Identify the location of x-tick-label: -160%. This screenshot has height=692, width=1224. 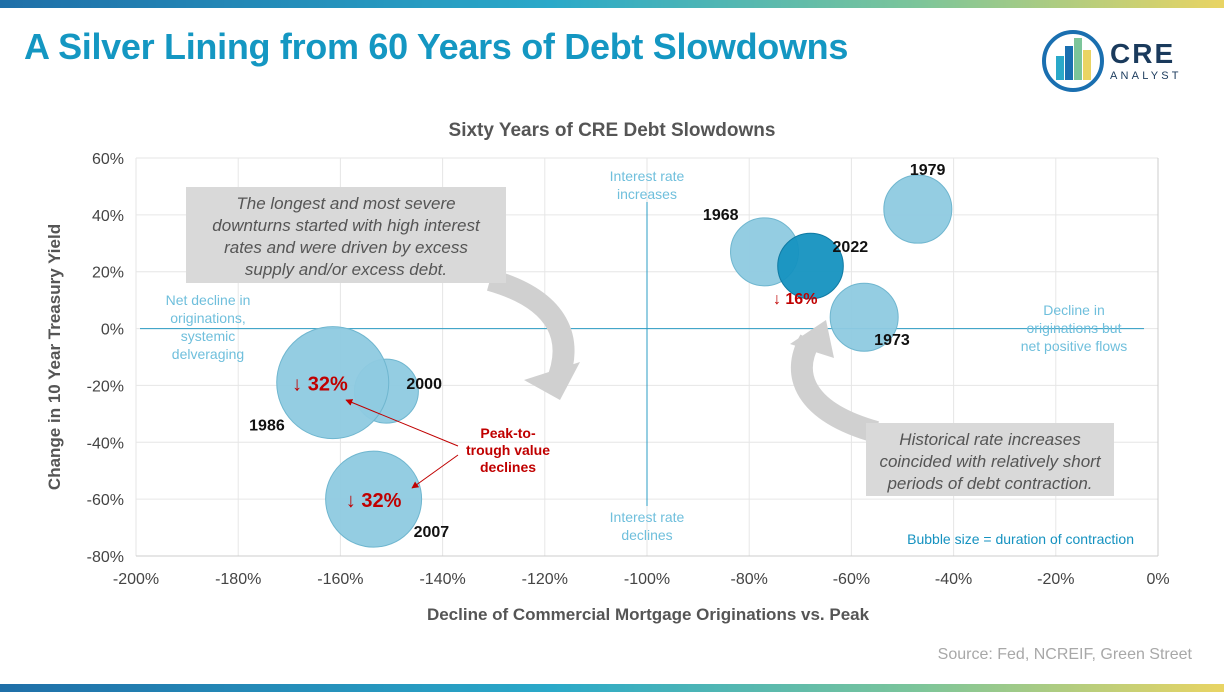
(340, 579).